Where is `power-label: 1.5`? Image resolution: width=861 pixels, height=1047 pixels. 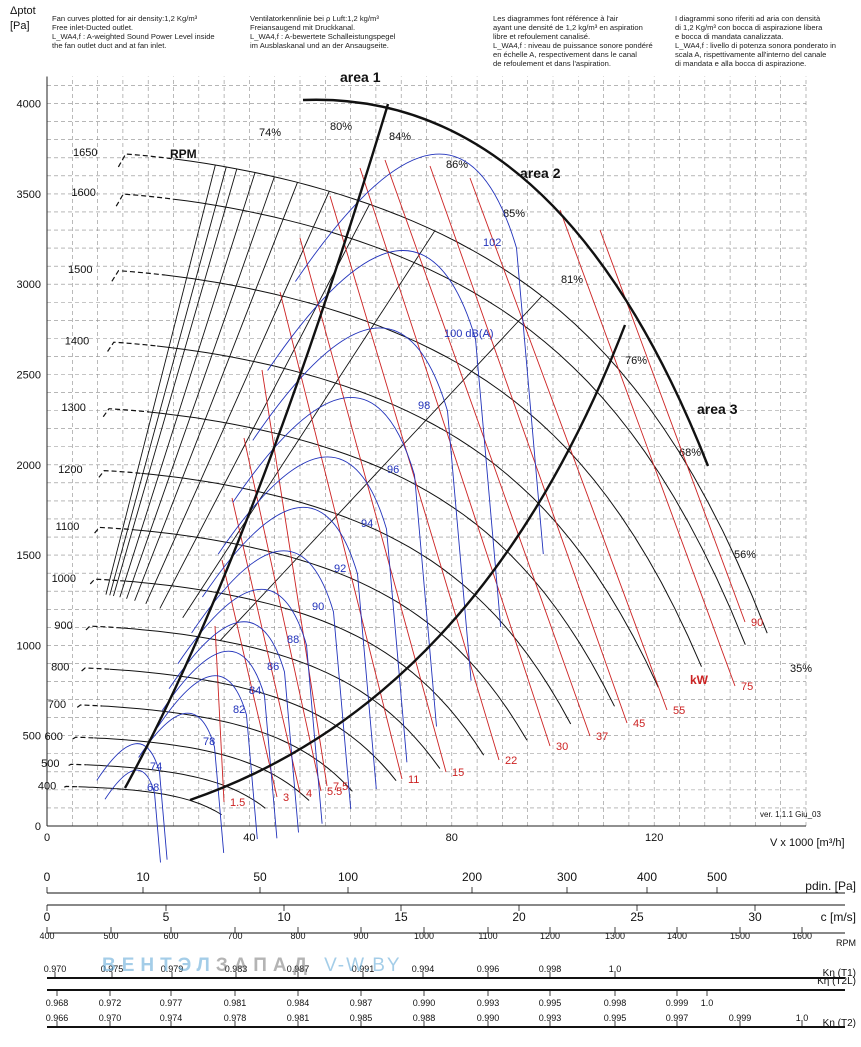 power-label: 1.5 is located at coordinates (237, 803).